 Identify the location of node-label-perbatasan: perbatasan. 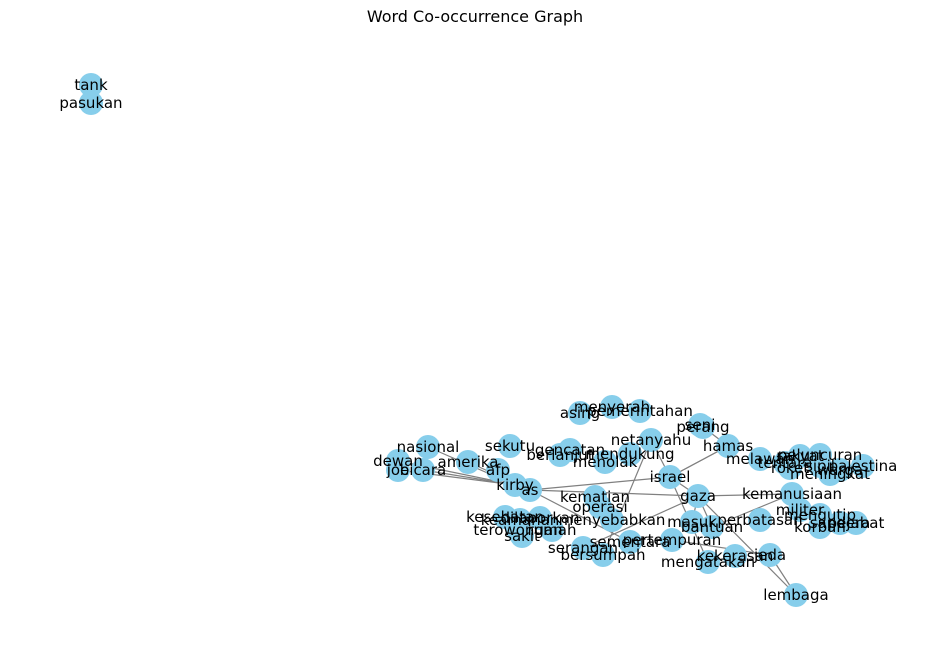
(759, 520).